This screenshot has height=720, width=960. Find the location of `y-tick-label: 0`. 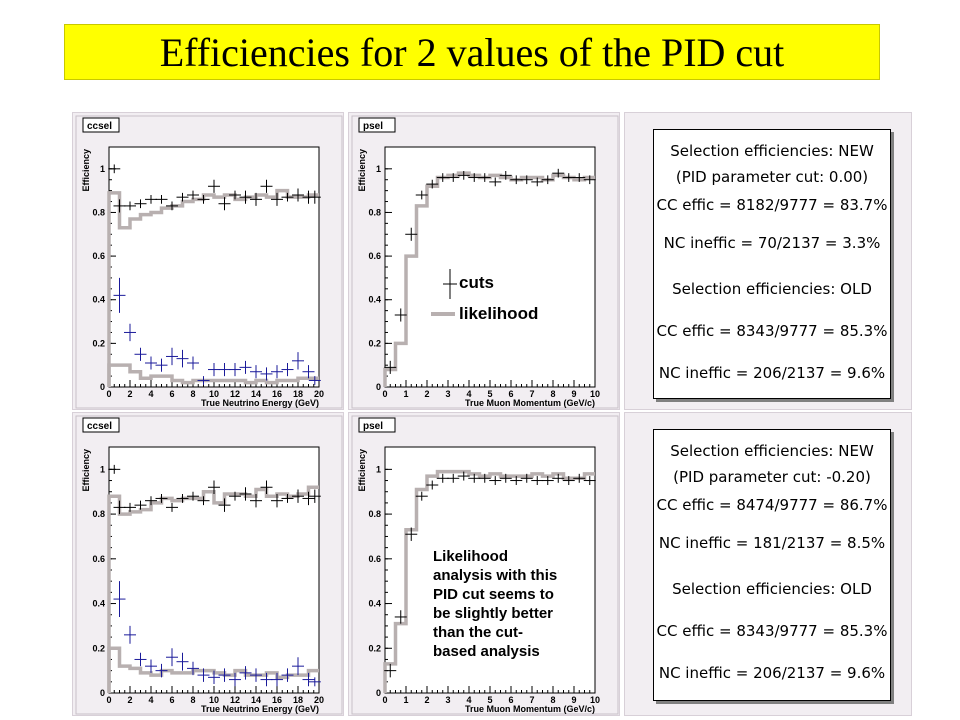

y-tick-label: 0 is located at coordinates (102, 693).